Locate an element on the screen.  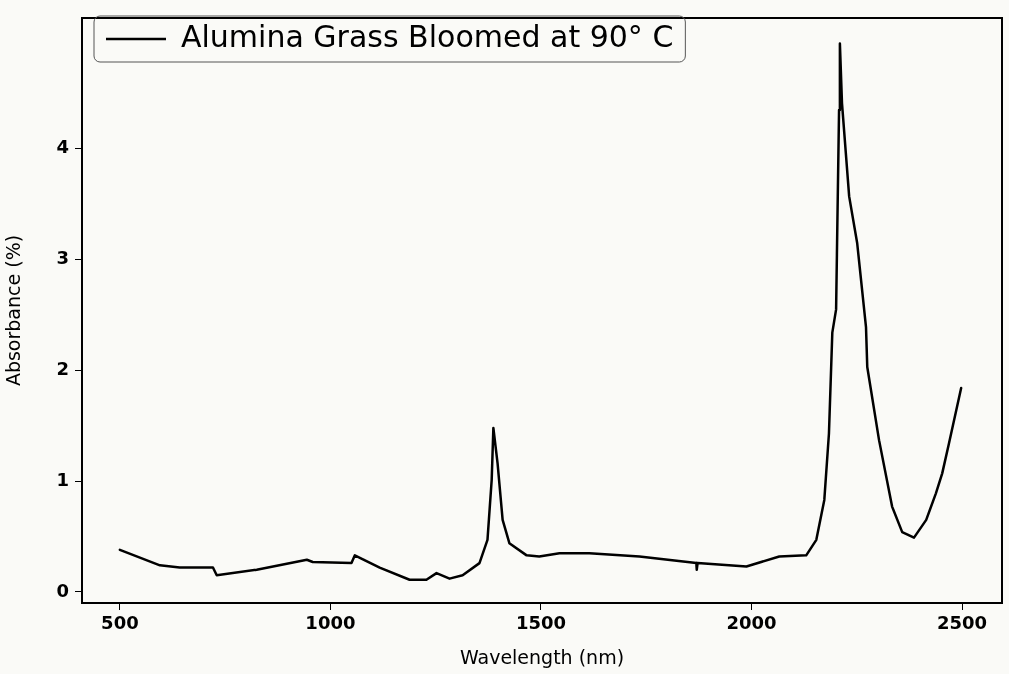
x-tick-label: 1500 is located at coordinates (540, 623).